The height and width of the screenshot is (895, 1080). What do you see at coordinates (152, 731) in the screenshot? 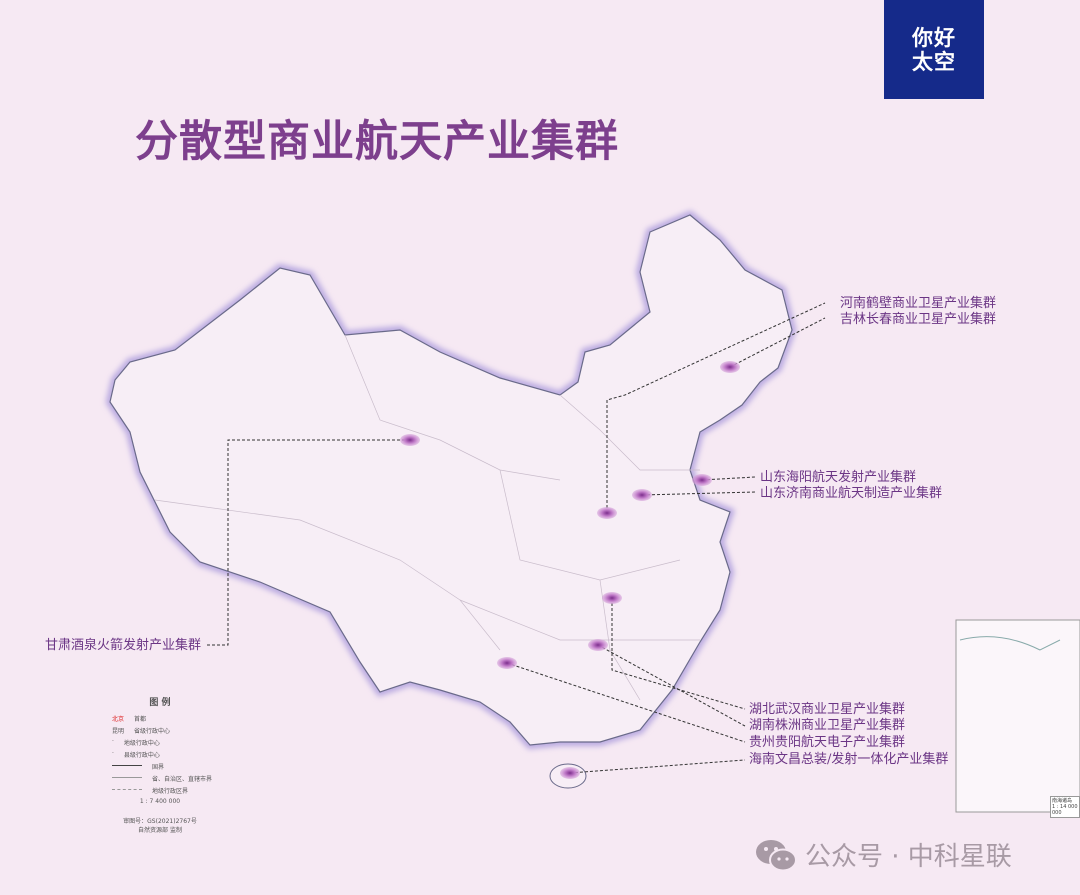
I see `legend-text: 省级行政中心` at bounding box center [152, 731].